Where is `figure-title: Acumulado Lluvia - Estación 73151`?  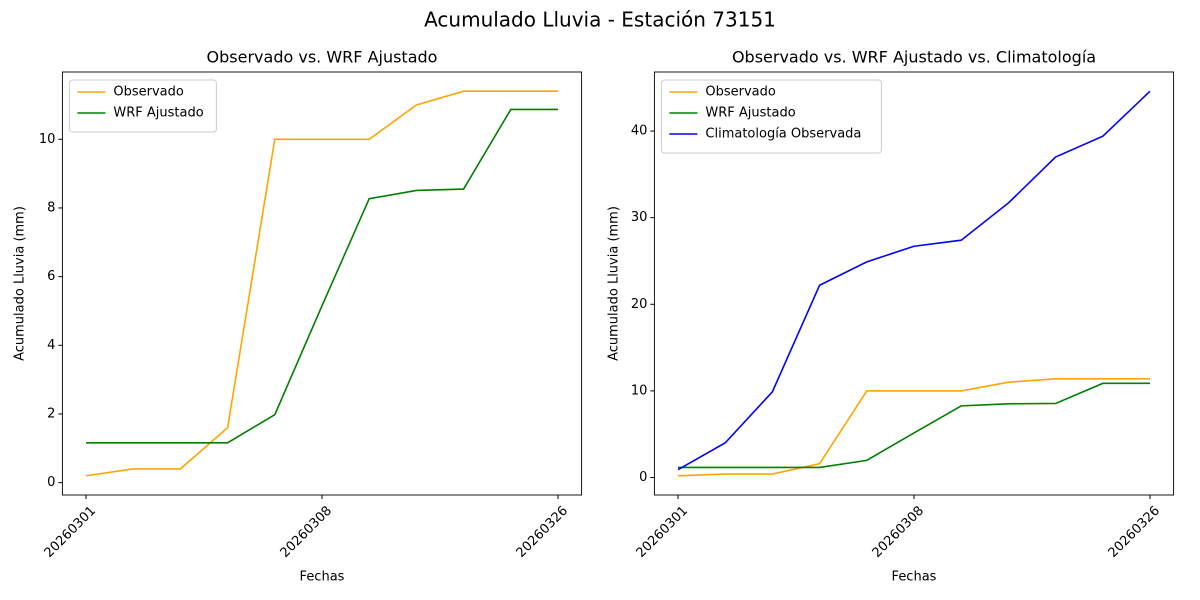 figure-title: Acumulado Lluvia - Estación 73151 is located at coordinates (600, 20).